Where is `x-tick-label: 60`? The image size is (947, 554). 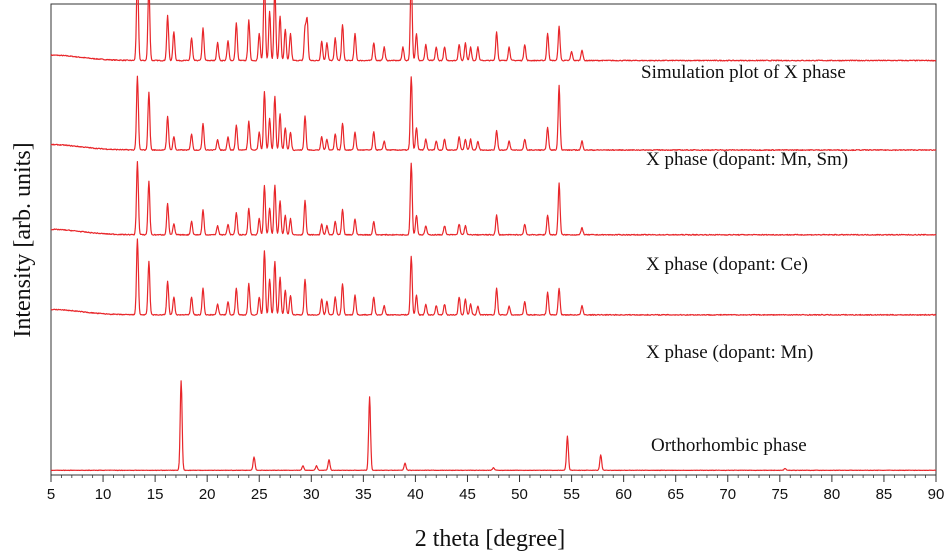
x-tick-label: 60 is located at coordinates (623, 494).